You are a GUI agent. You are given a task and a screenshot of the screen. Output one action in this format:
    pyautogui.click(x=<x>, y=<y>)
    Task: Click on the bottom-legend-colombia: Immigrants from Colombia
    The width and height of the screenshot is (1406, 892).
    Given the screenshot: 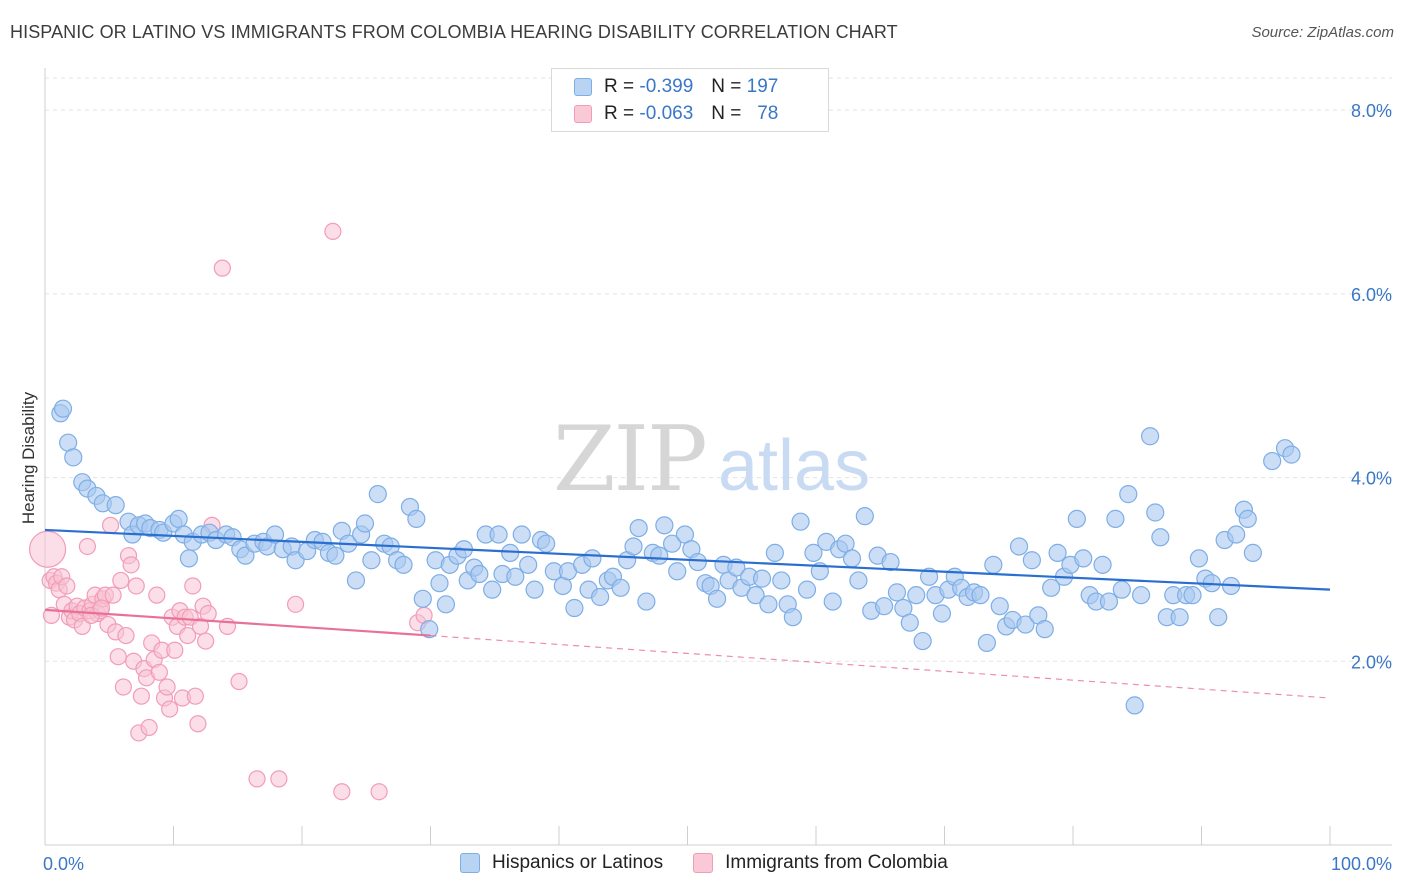 What is the action you would take?
    pyautogui.click(x=820, y=863)
    